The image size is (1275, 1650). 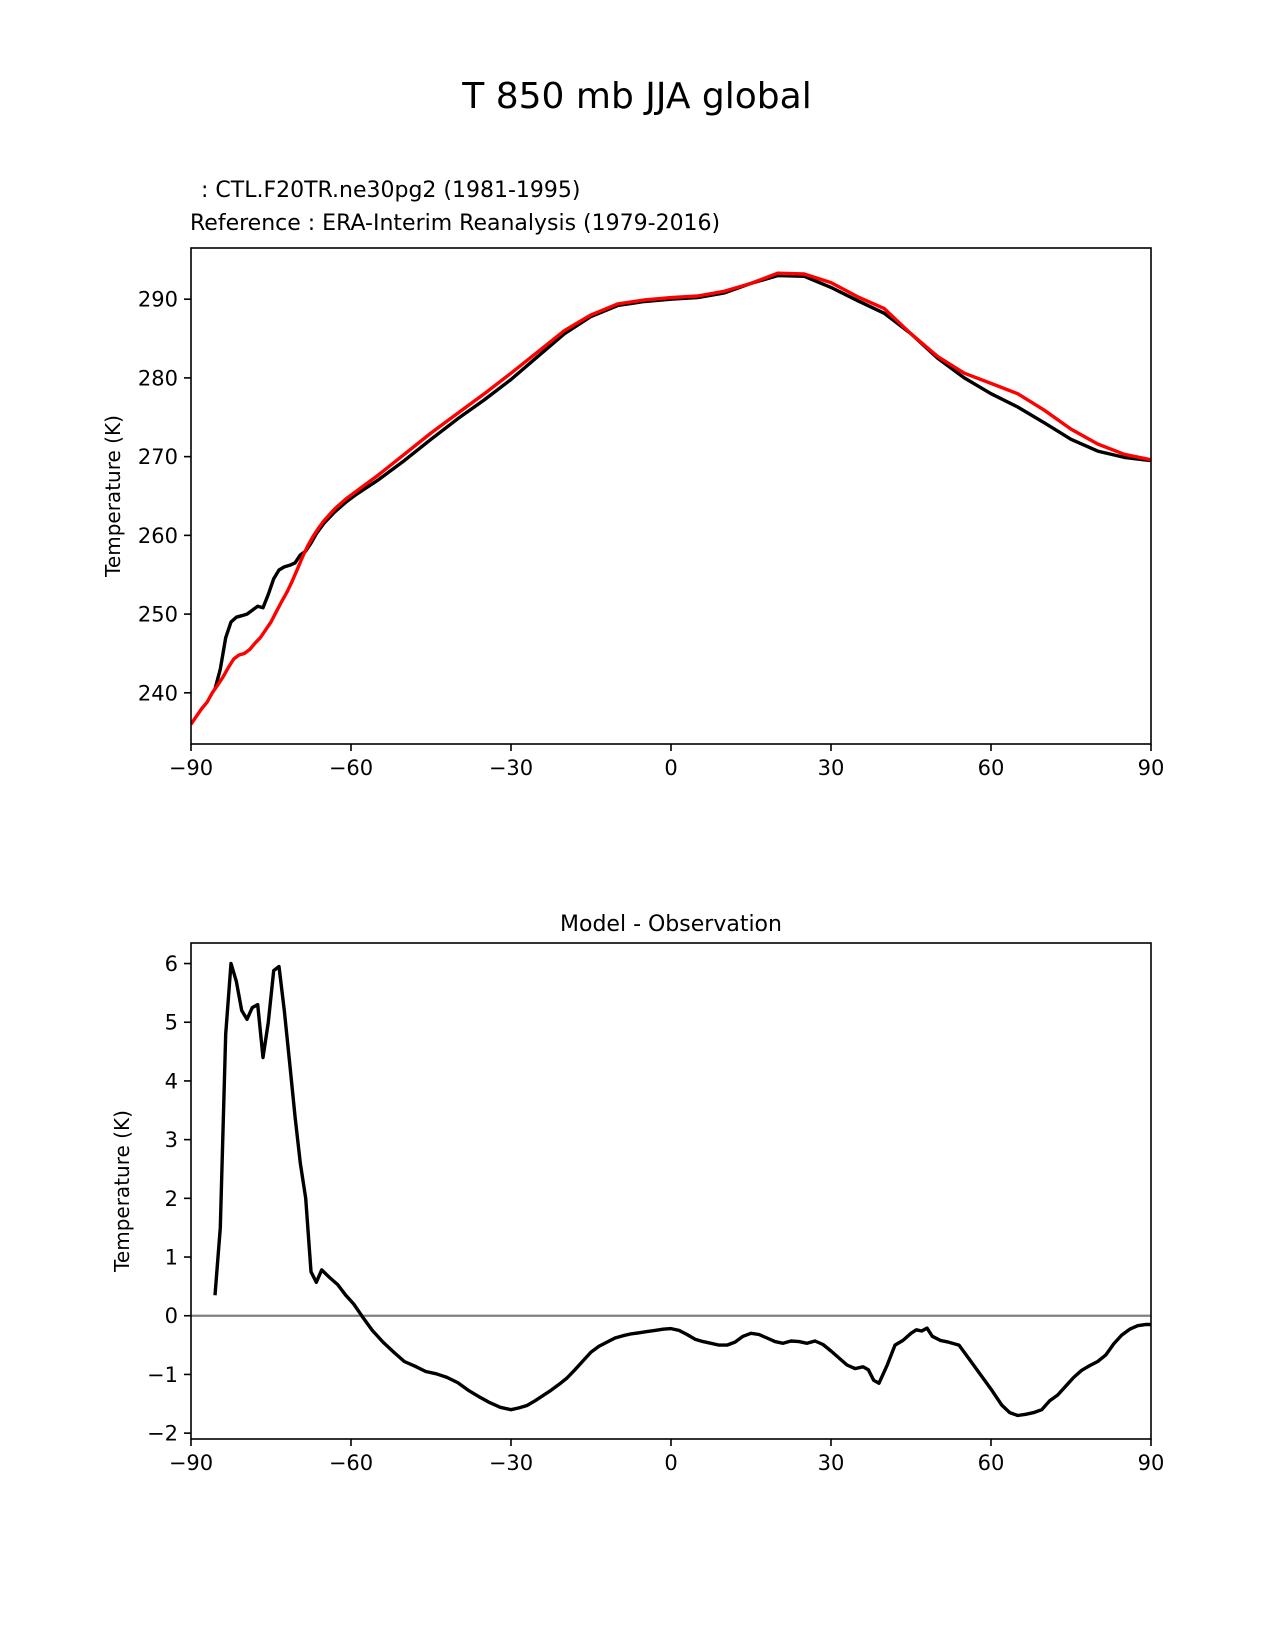 What do you see at coordinates (162, 1434) in the screenshot?
I see `bottom-ytick-label: −2` at bounding box center [162, 1434].